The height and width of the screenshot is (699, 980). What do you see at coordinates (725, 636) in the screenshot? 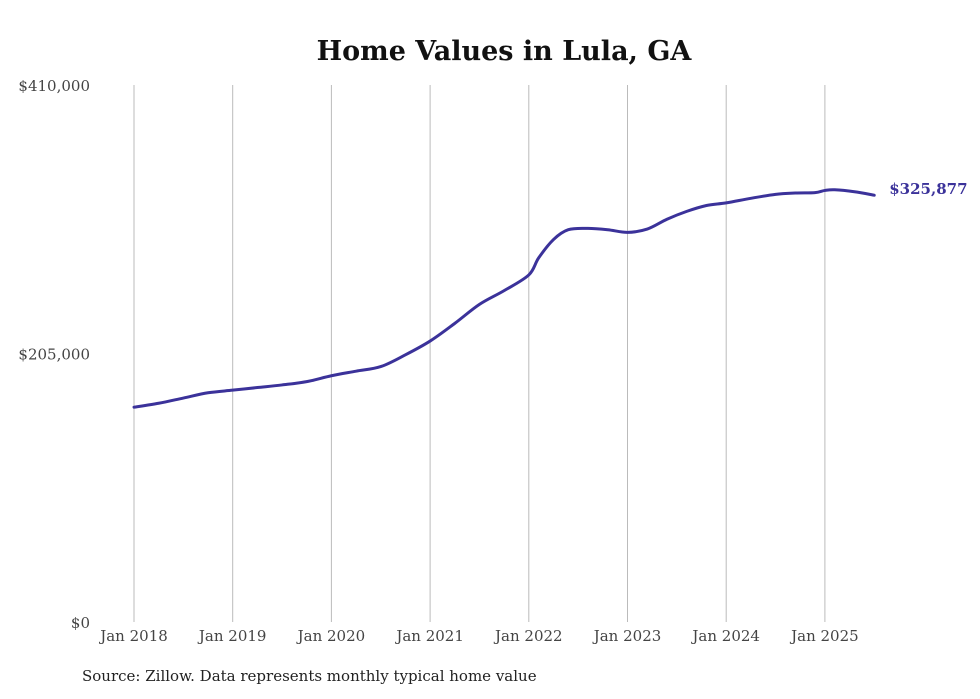
I see `x-tick-label: Jan 2024` at bounding box center [725, 636].